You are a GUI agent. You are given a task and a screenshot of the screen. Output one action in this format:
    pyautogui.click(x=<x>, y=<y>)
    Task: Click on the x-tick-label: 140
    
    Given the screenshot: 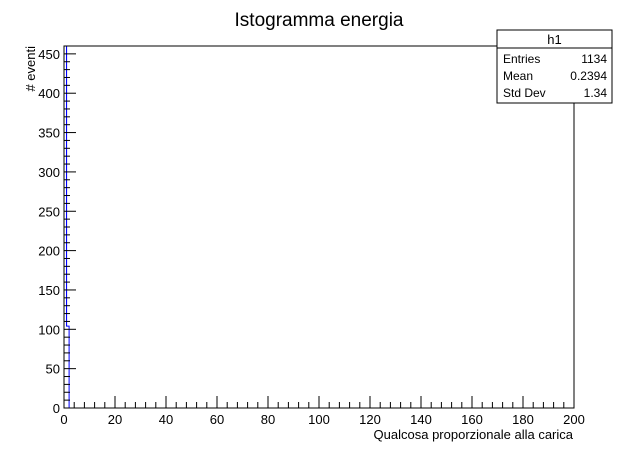 What is the action you would take?
    pyautogui.click(x=421, y=419)
    